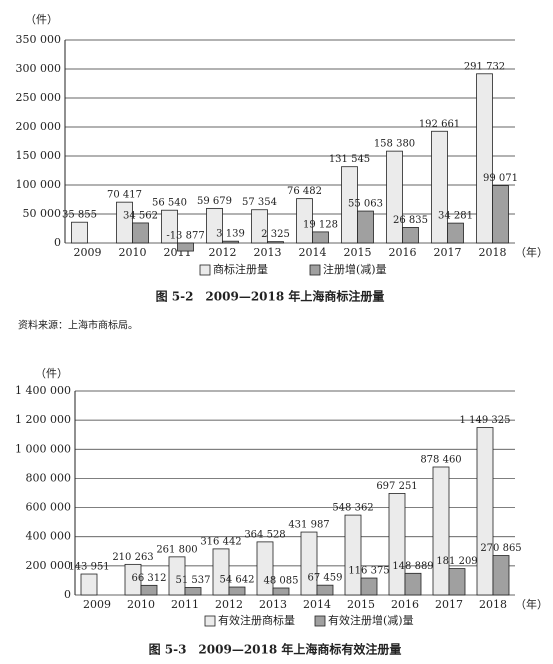  Describe the element at coordinates (349, 159) in the screenshot. I see `value-label: 131 545` at that location.